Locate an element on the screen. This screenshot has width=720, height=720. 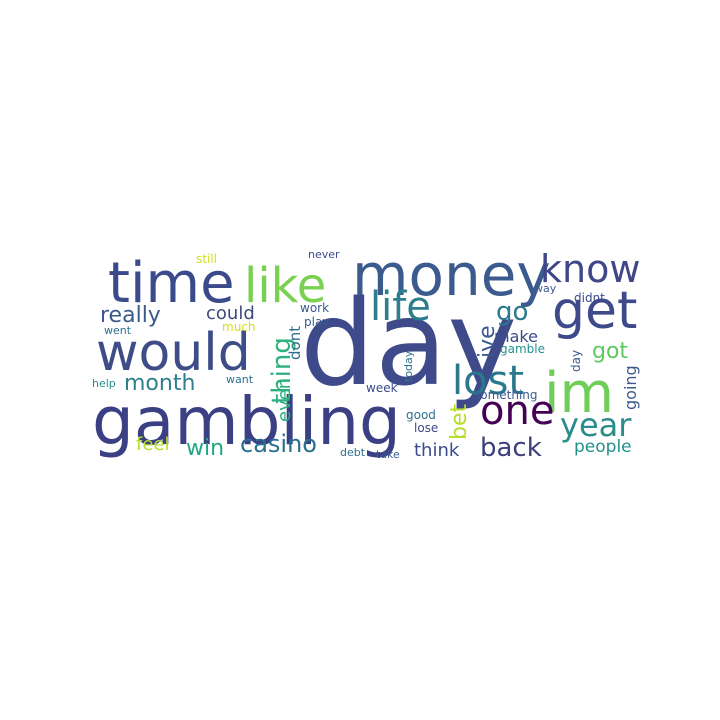
word-much: much is located at coordinates (239, 327).